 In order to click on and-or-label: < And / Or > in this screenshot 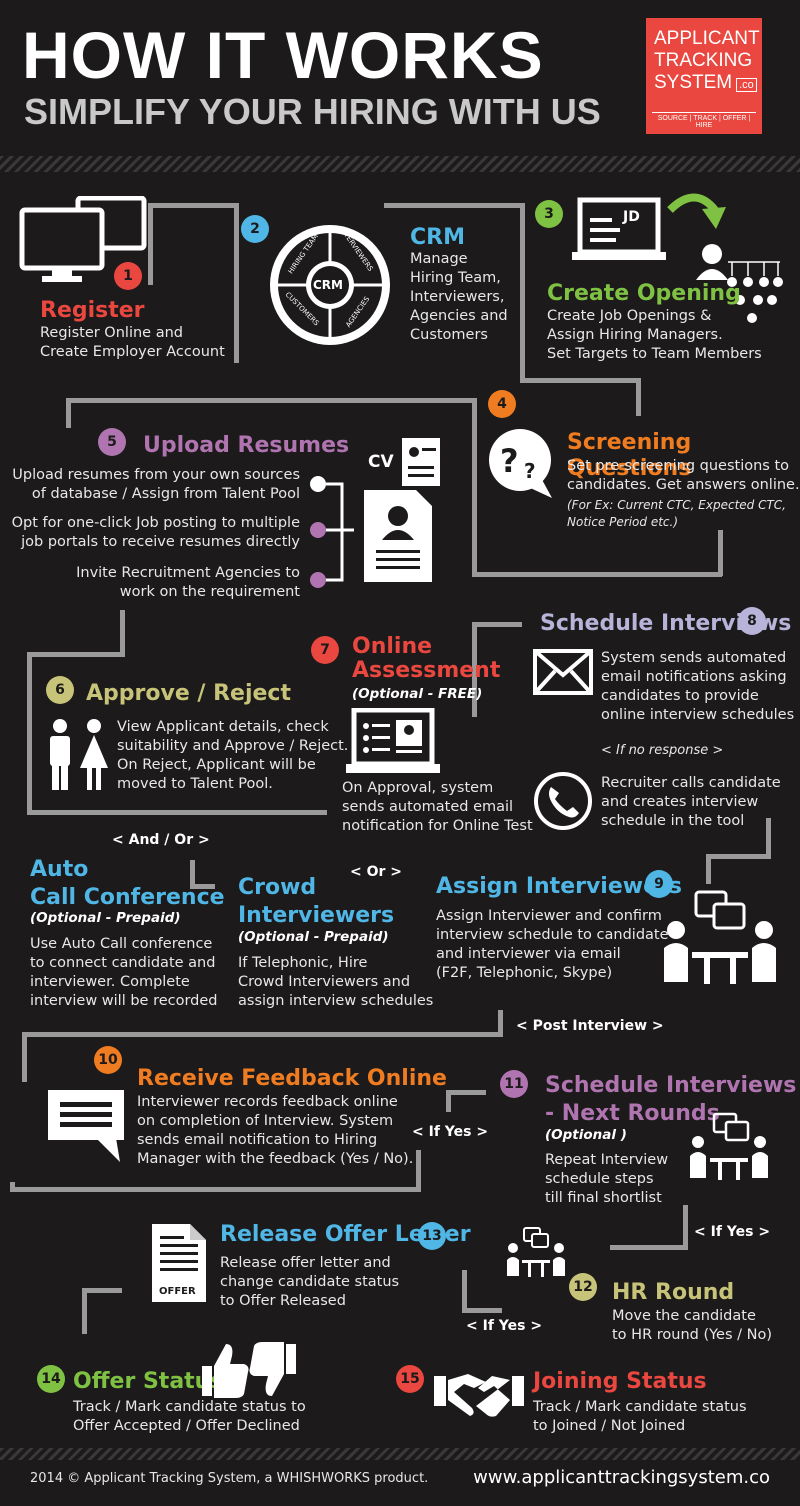, I will do `click(161, 840)`.